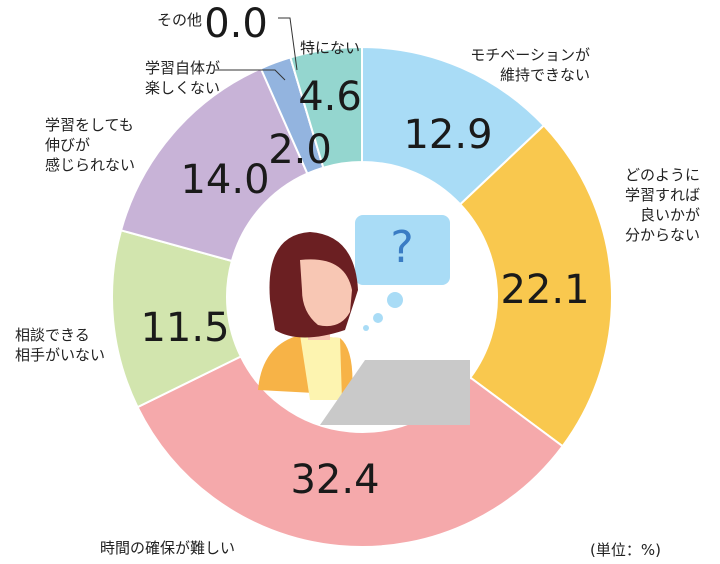  What do you see at coordinates (300, 150) in the screenshot?
I see `value-label: 2.0` at bounding box center [300, 150].